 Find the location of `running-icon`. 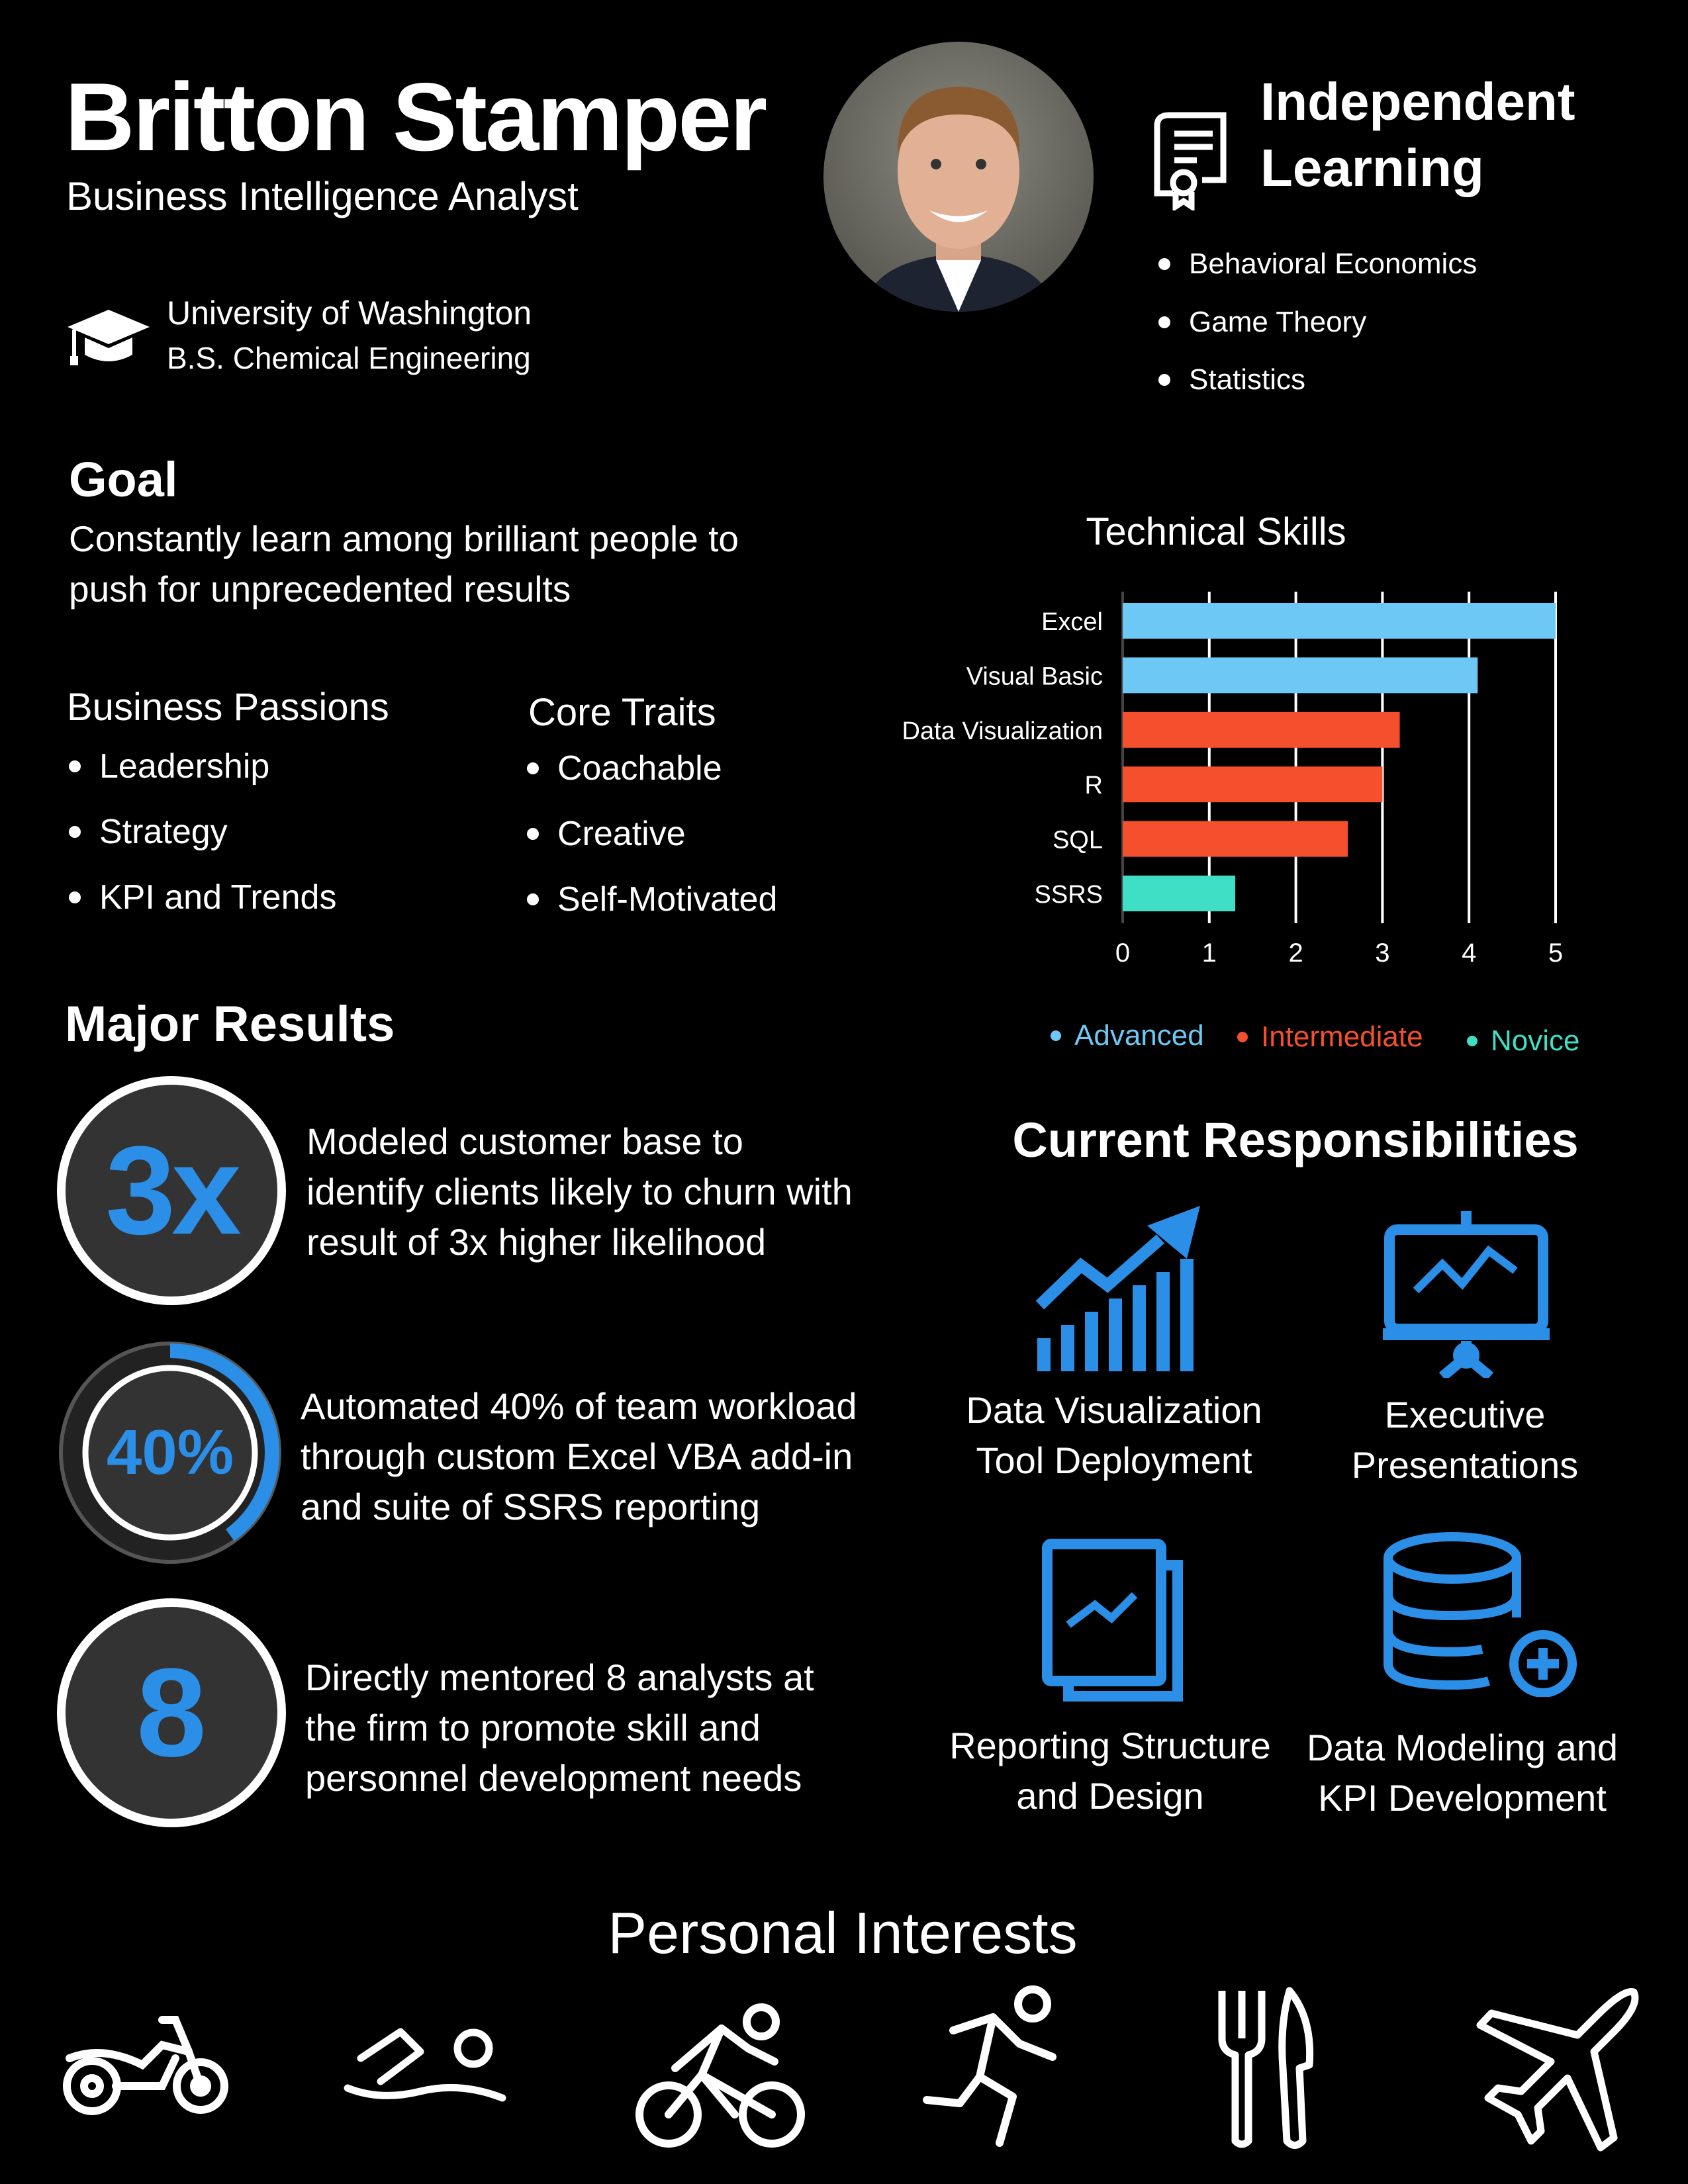

running-icon is located at coordinates (999, 2067).